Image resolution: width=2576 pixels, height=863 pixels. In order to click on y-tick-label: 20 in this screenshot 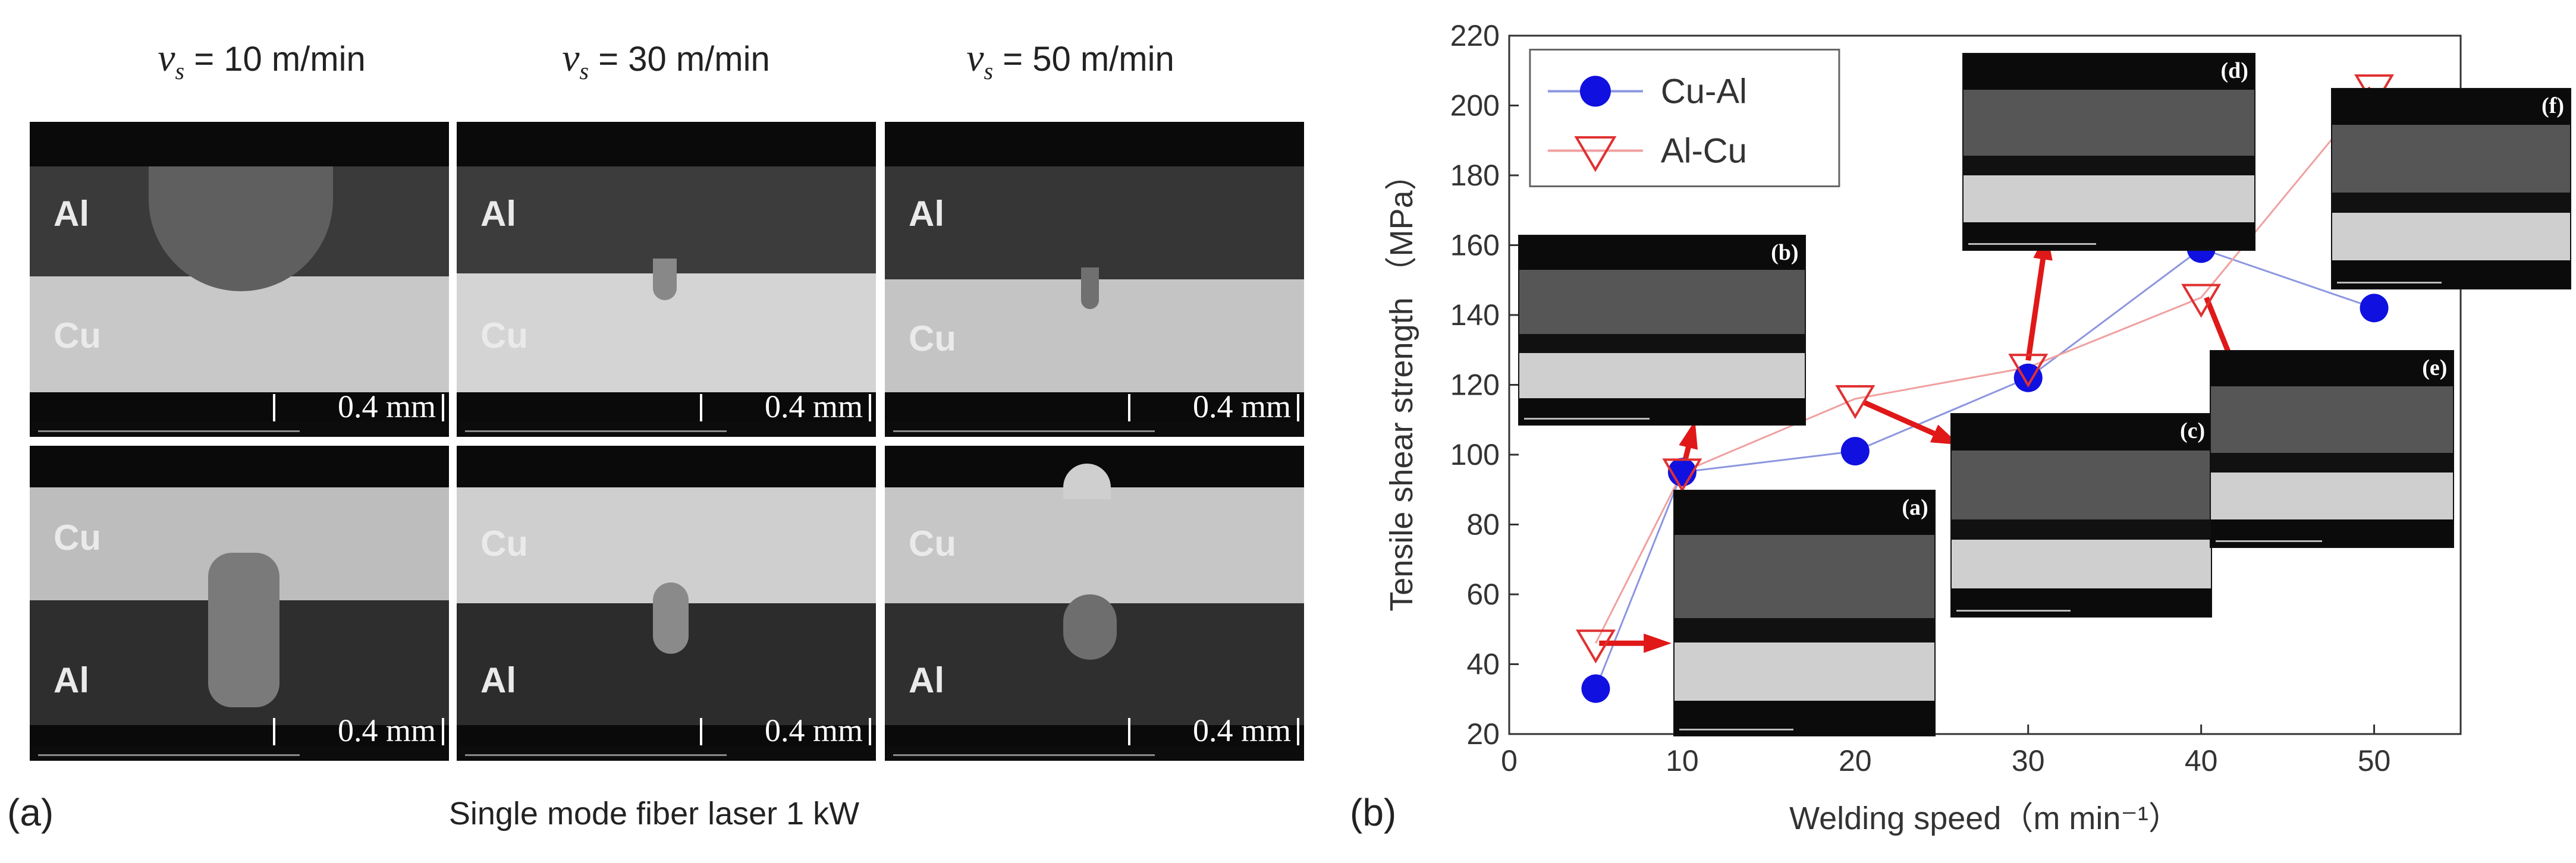, I will do `click(1483, 734)`.